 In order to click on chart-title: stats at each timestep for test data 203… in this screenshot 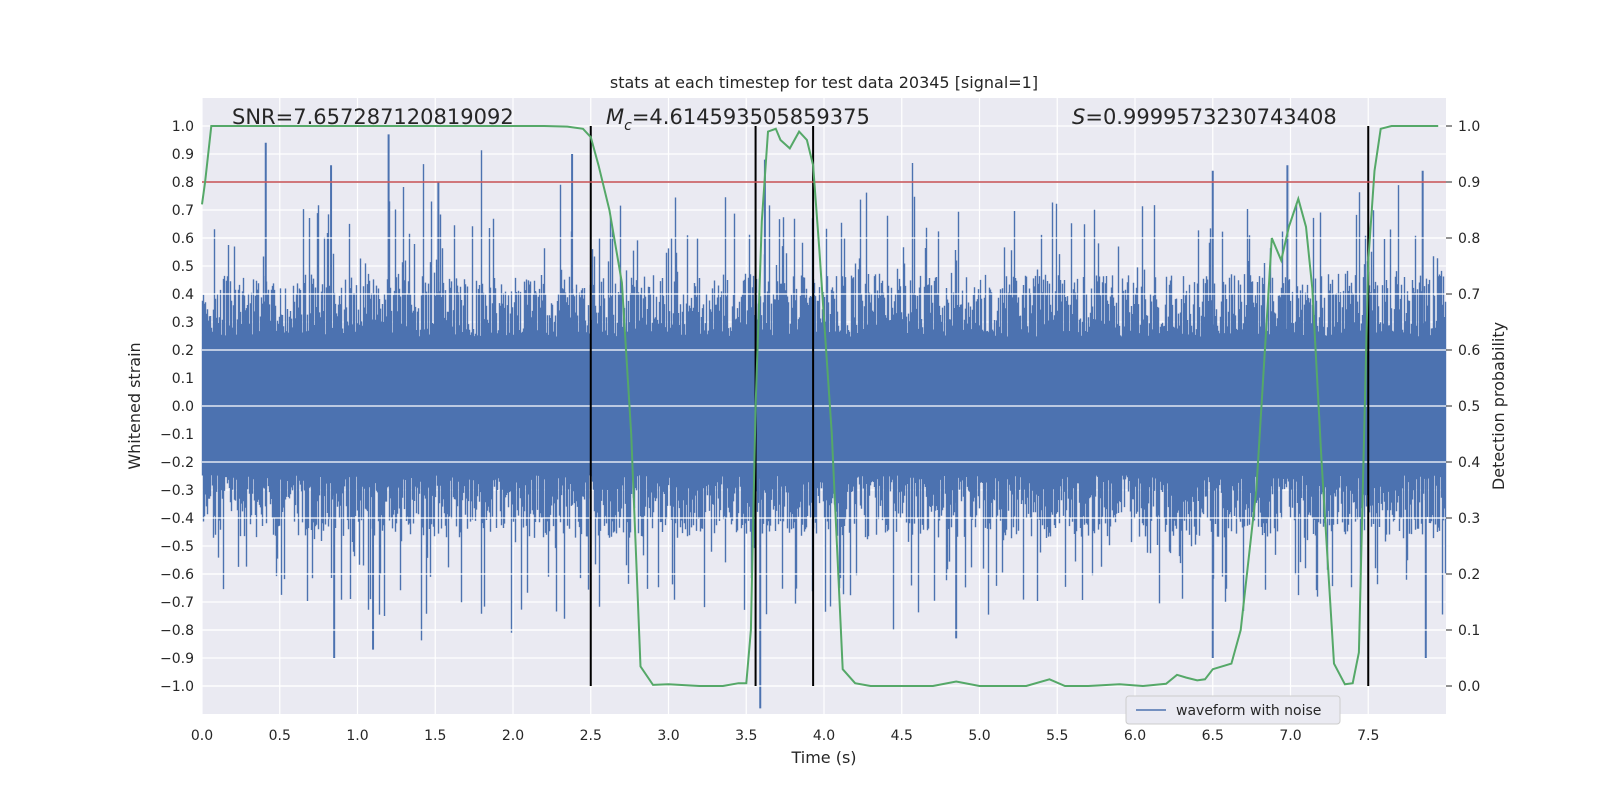, I will do `click(824, 82)`.